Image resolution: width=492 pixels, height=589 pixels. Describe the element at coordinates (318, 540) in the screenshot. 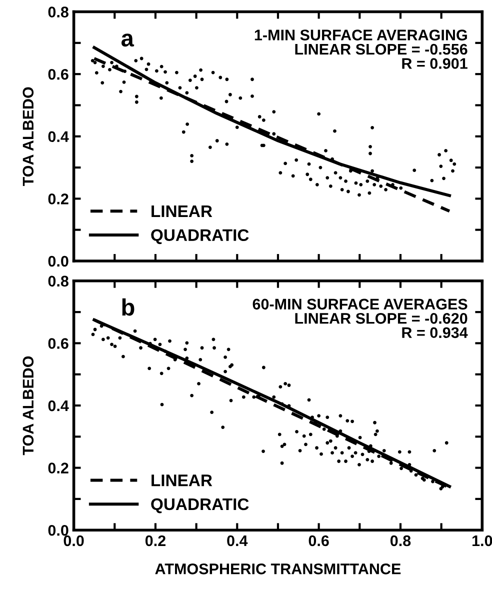

I see `x-tick-label: 0.6` at that location.